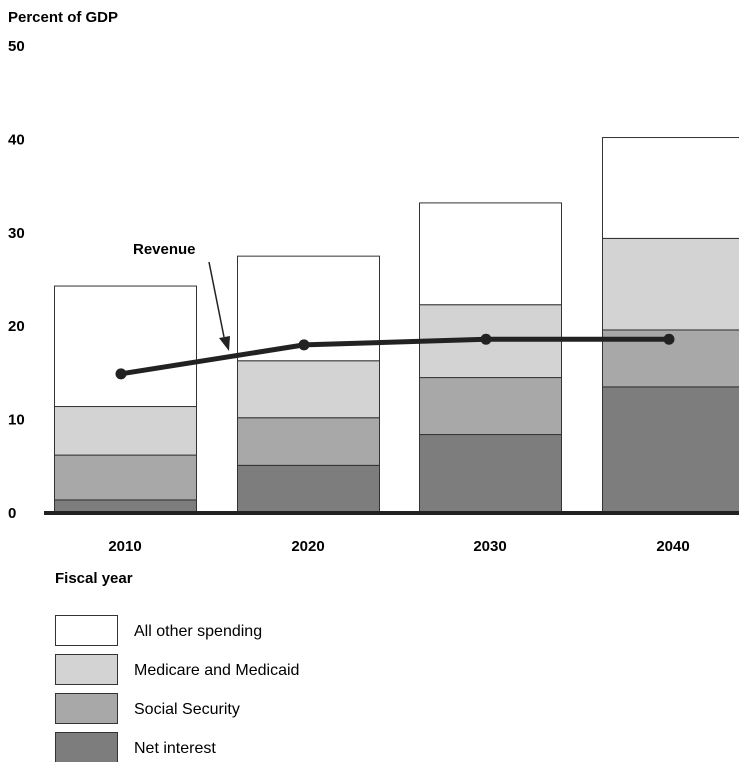  I want to click on revenue-line, so click(394, 356).